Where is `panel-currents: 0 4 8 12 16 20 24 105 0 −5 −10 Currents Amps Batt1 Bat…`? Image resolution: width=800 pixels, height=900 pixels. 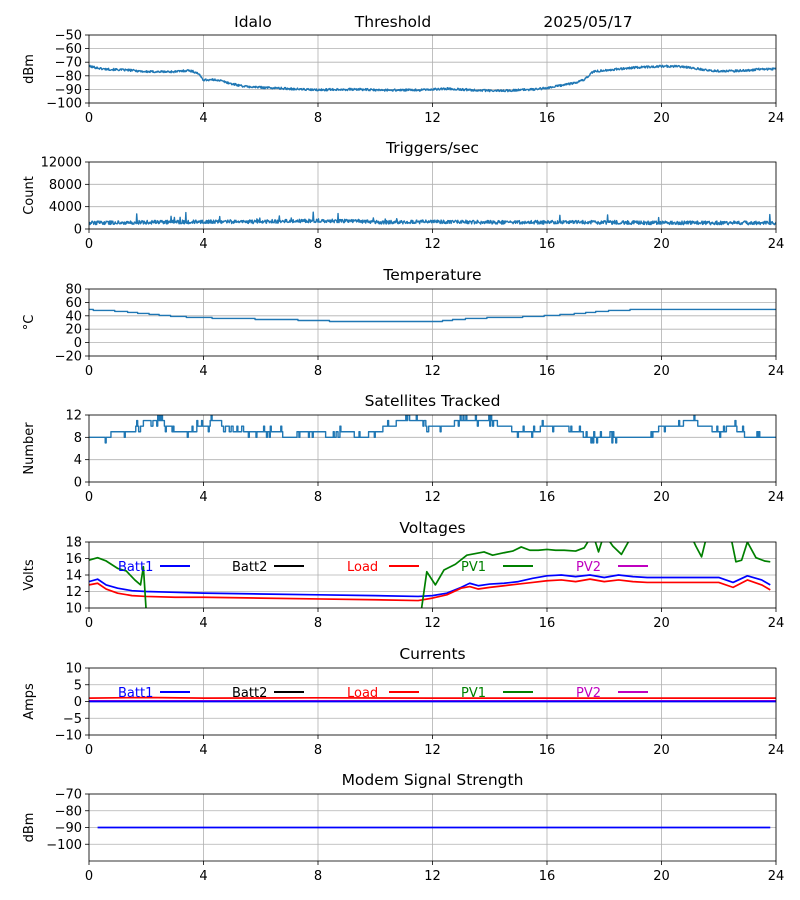
panel-currents: 0 4 8 12 16 20 24 105 0 −5 −10 Currents Amps Batt1 Bat… is located at coordinates (403, 701).